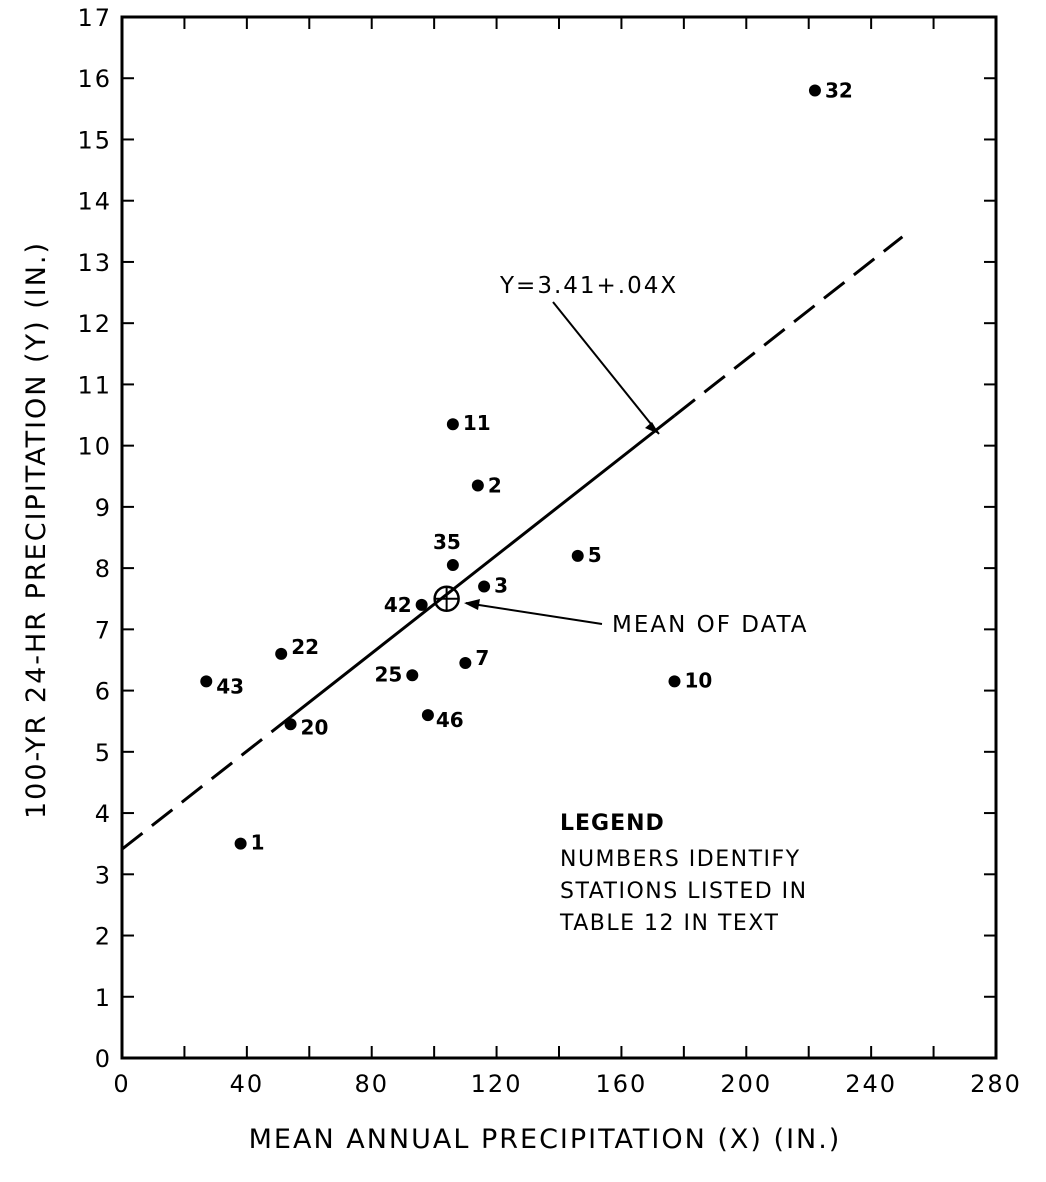 The height and width of the screenshot is (1182, 1046). I want to click on regression-equation: Y=3.41+.04X, so click(588, 286).